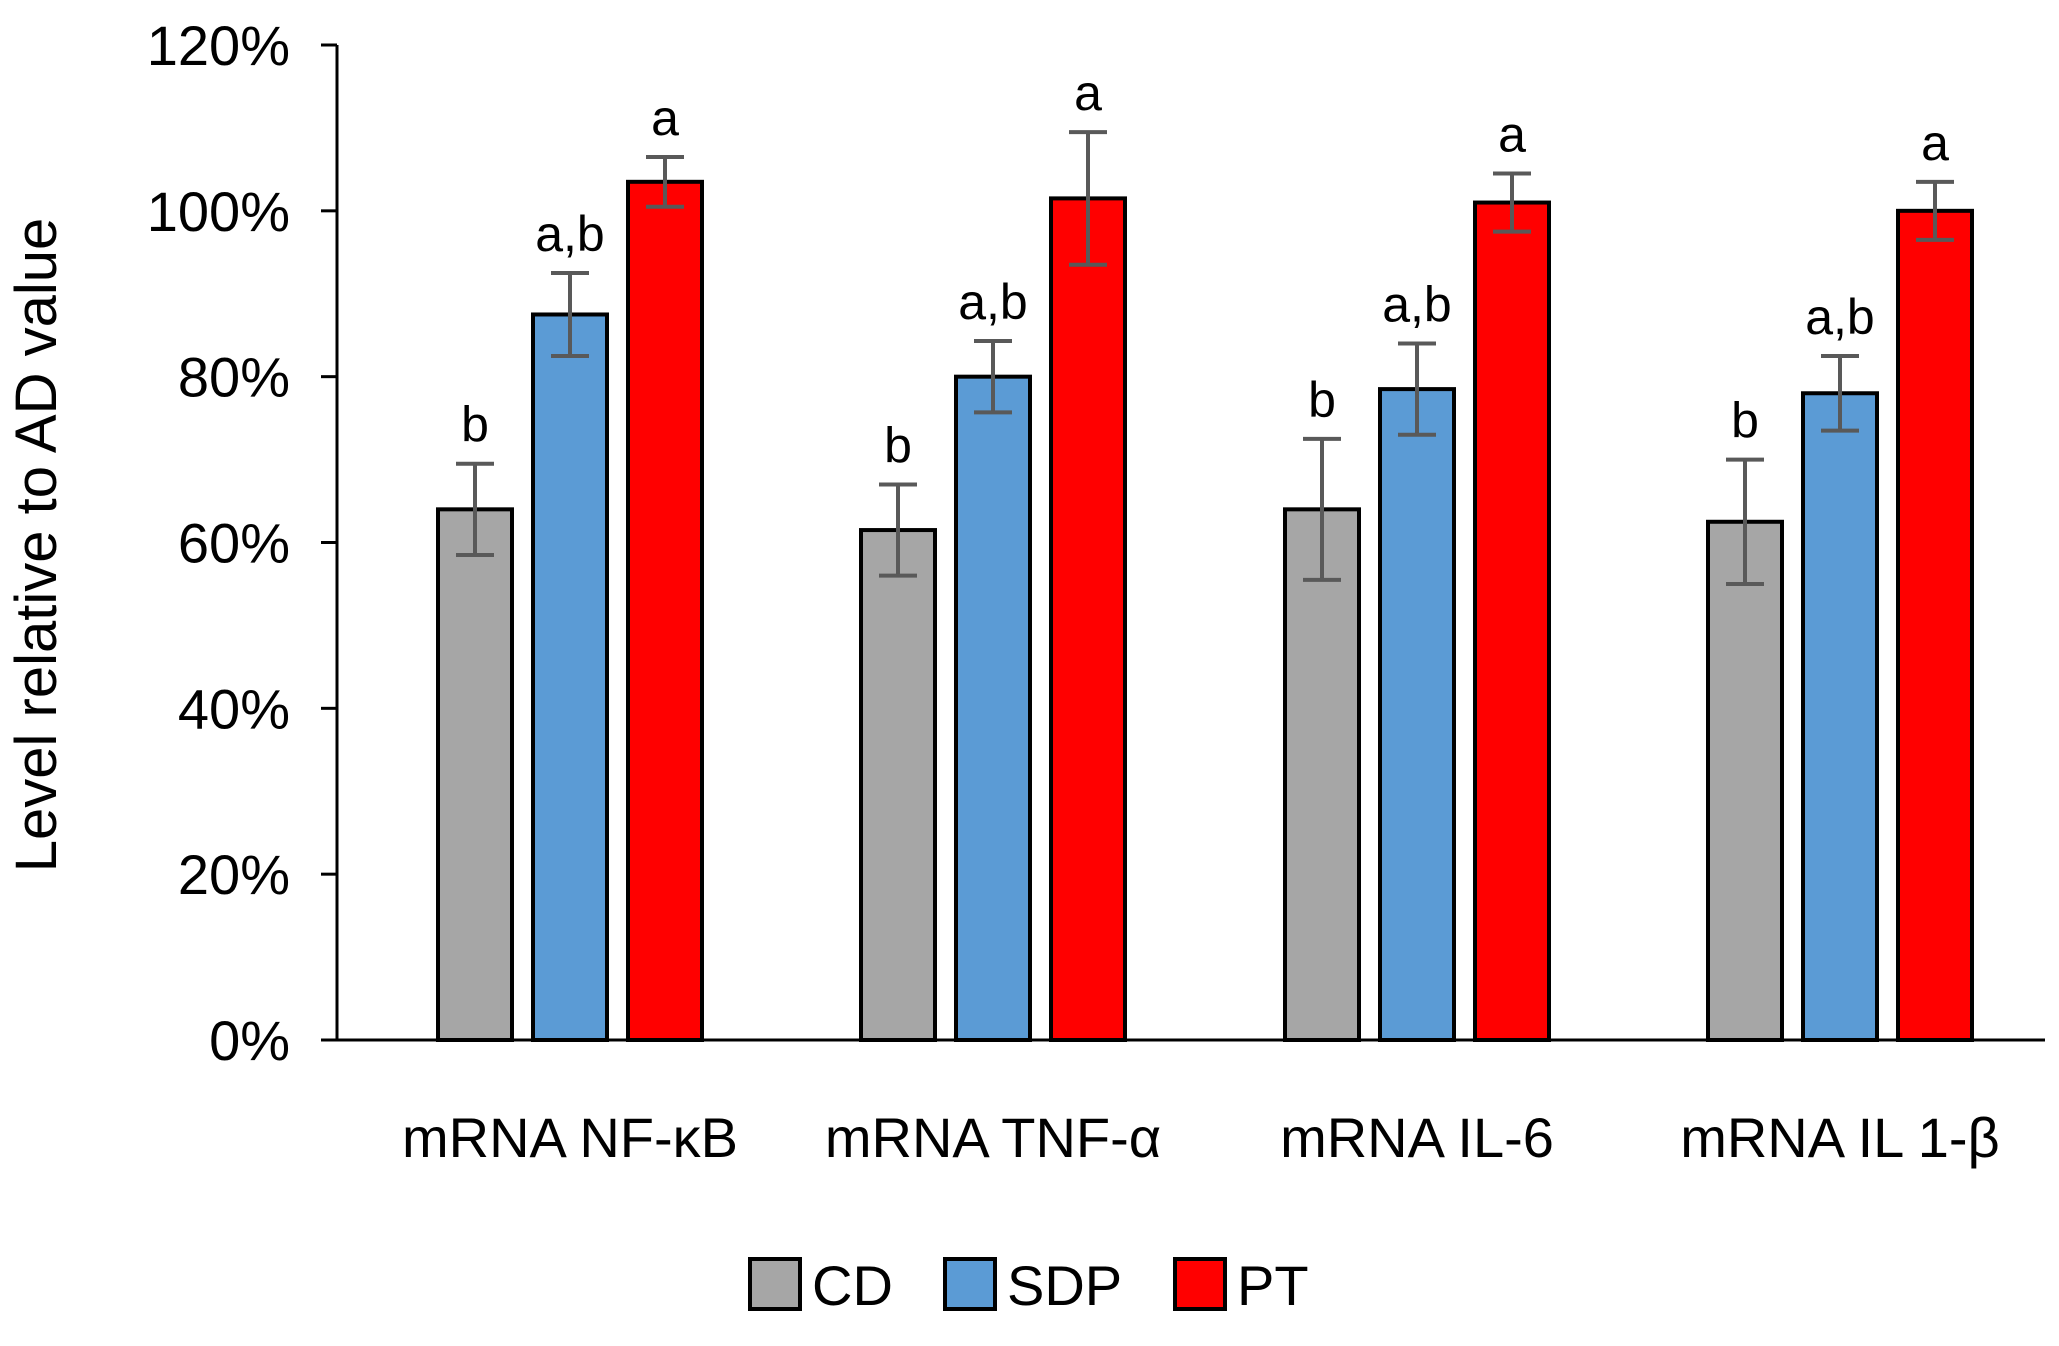 This screenshot has height=1346, width=2059. Describe the element at coordinates (218, 211) in the screenshot. I see `y-tick-label: 100%` at that location.